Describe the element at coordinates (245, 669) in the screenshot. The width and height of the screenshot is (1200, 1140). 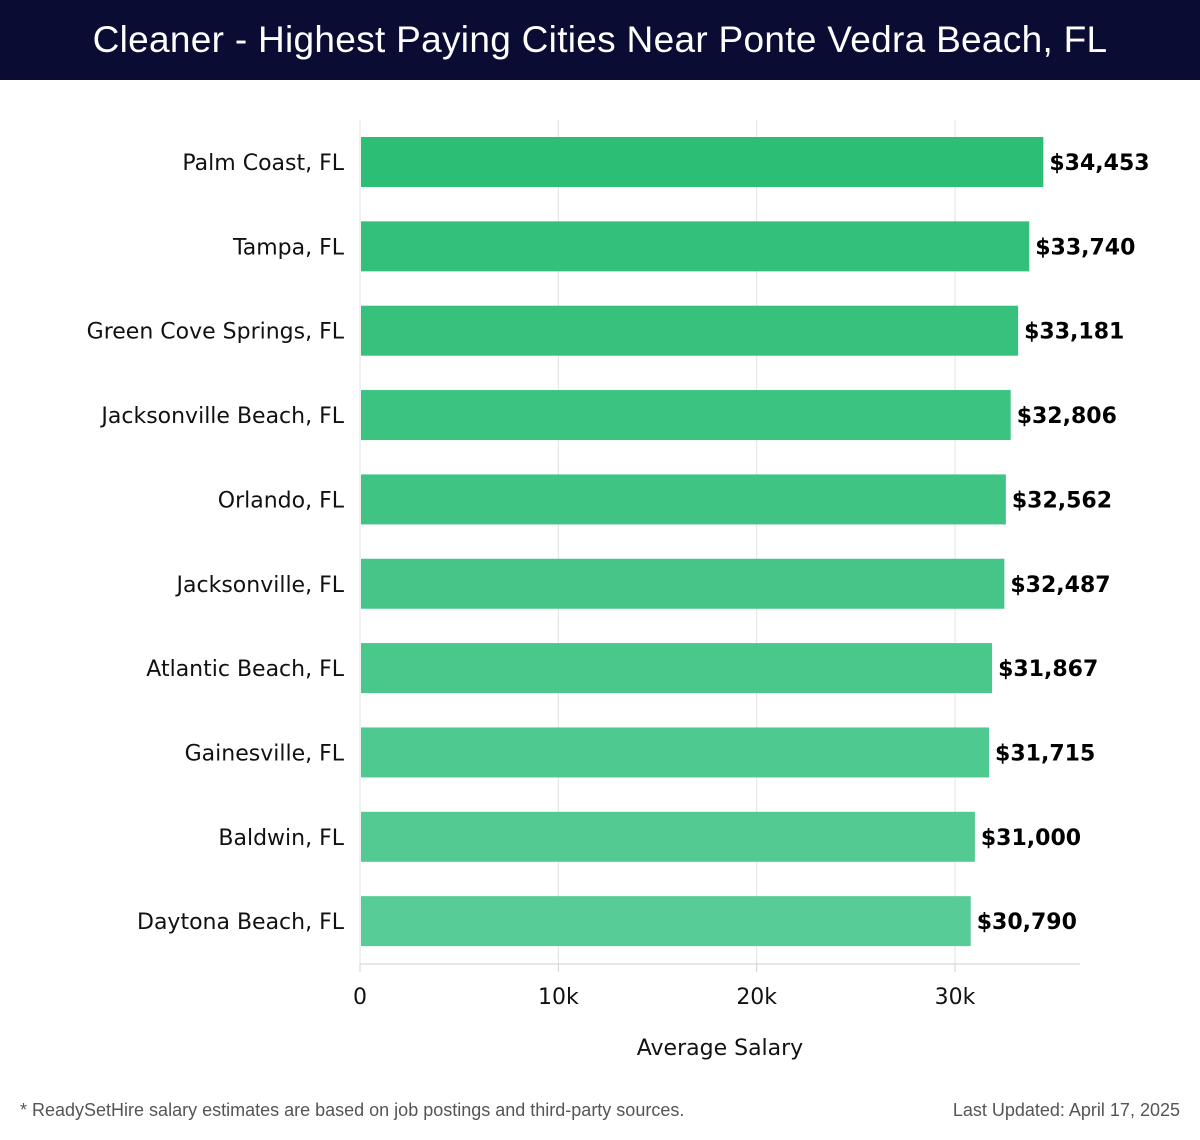
I see `category-label: Atlantic Beach, FL` at that location.